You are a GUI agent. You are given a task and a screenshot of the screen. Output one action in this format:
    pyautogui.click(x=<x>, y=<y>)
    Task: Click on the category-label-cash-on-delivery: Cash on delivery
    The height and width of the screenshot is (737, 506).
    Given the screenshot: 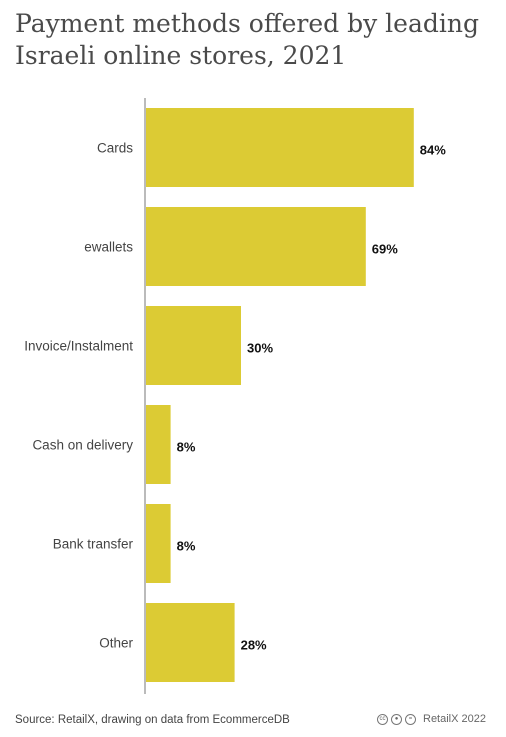 What is the action you would take?
    pyautogui.click(x=82, y=445)
    